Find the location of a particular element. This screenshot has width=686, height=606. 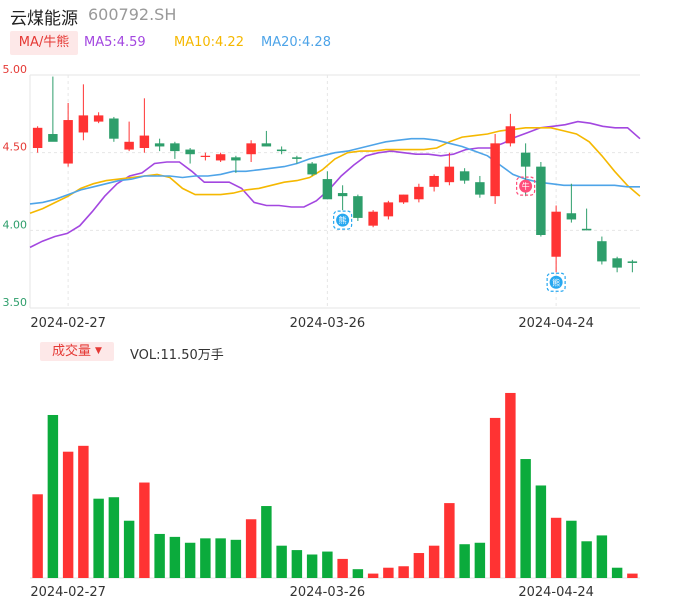

ma10-line is located at coordinates (335, 170).